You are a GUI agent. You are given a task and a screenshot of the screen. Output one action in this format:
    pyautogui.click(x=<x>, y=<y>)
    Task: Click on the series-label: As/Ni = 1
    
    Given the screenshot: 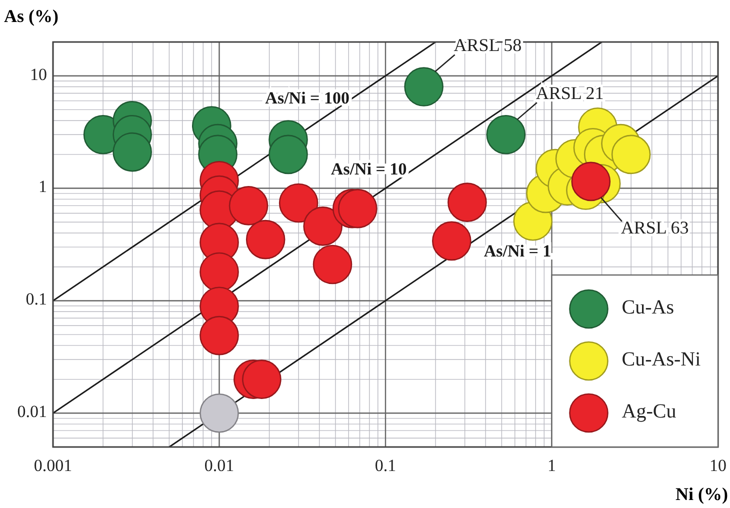 What is the action you would take?
    pyautogui.click(x=518, y=250)
    